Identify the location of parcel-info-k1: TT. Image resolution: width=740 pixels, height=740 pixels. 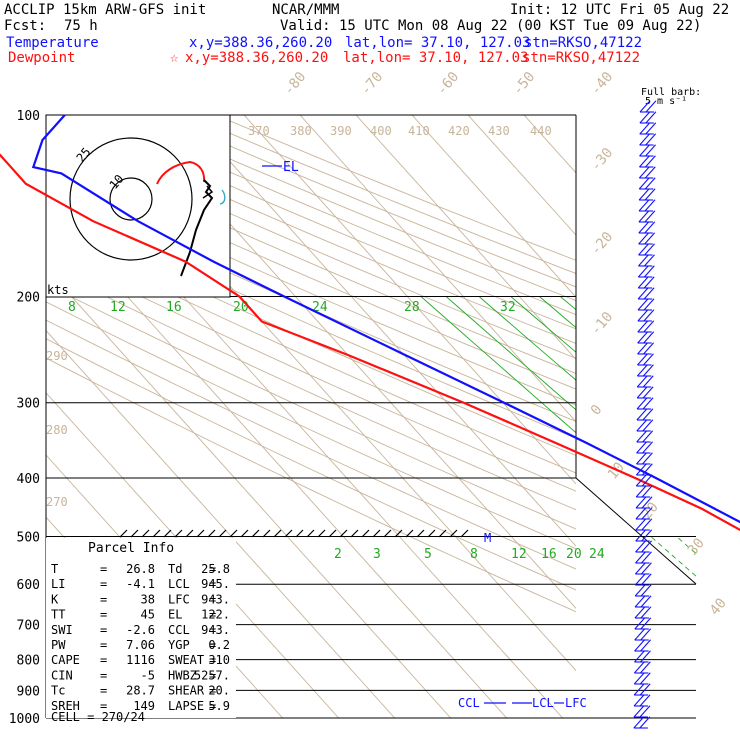
(58, 615).